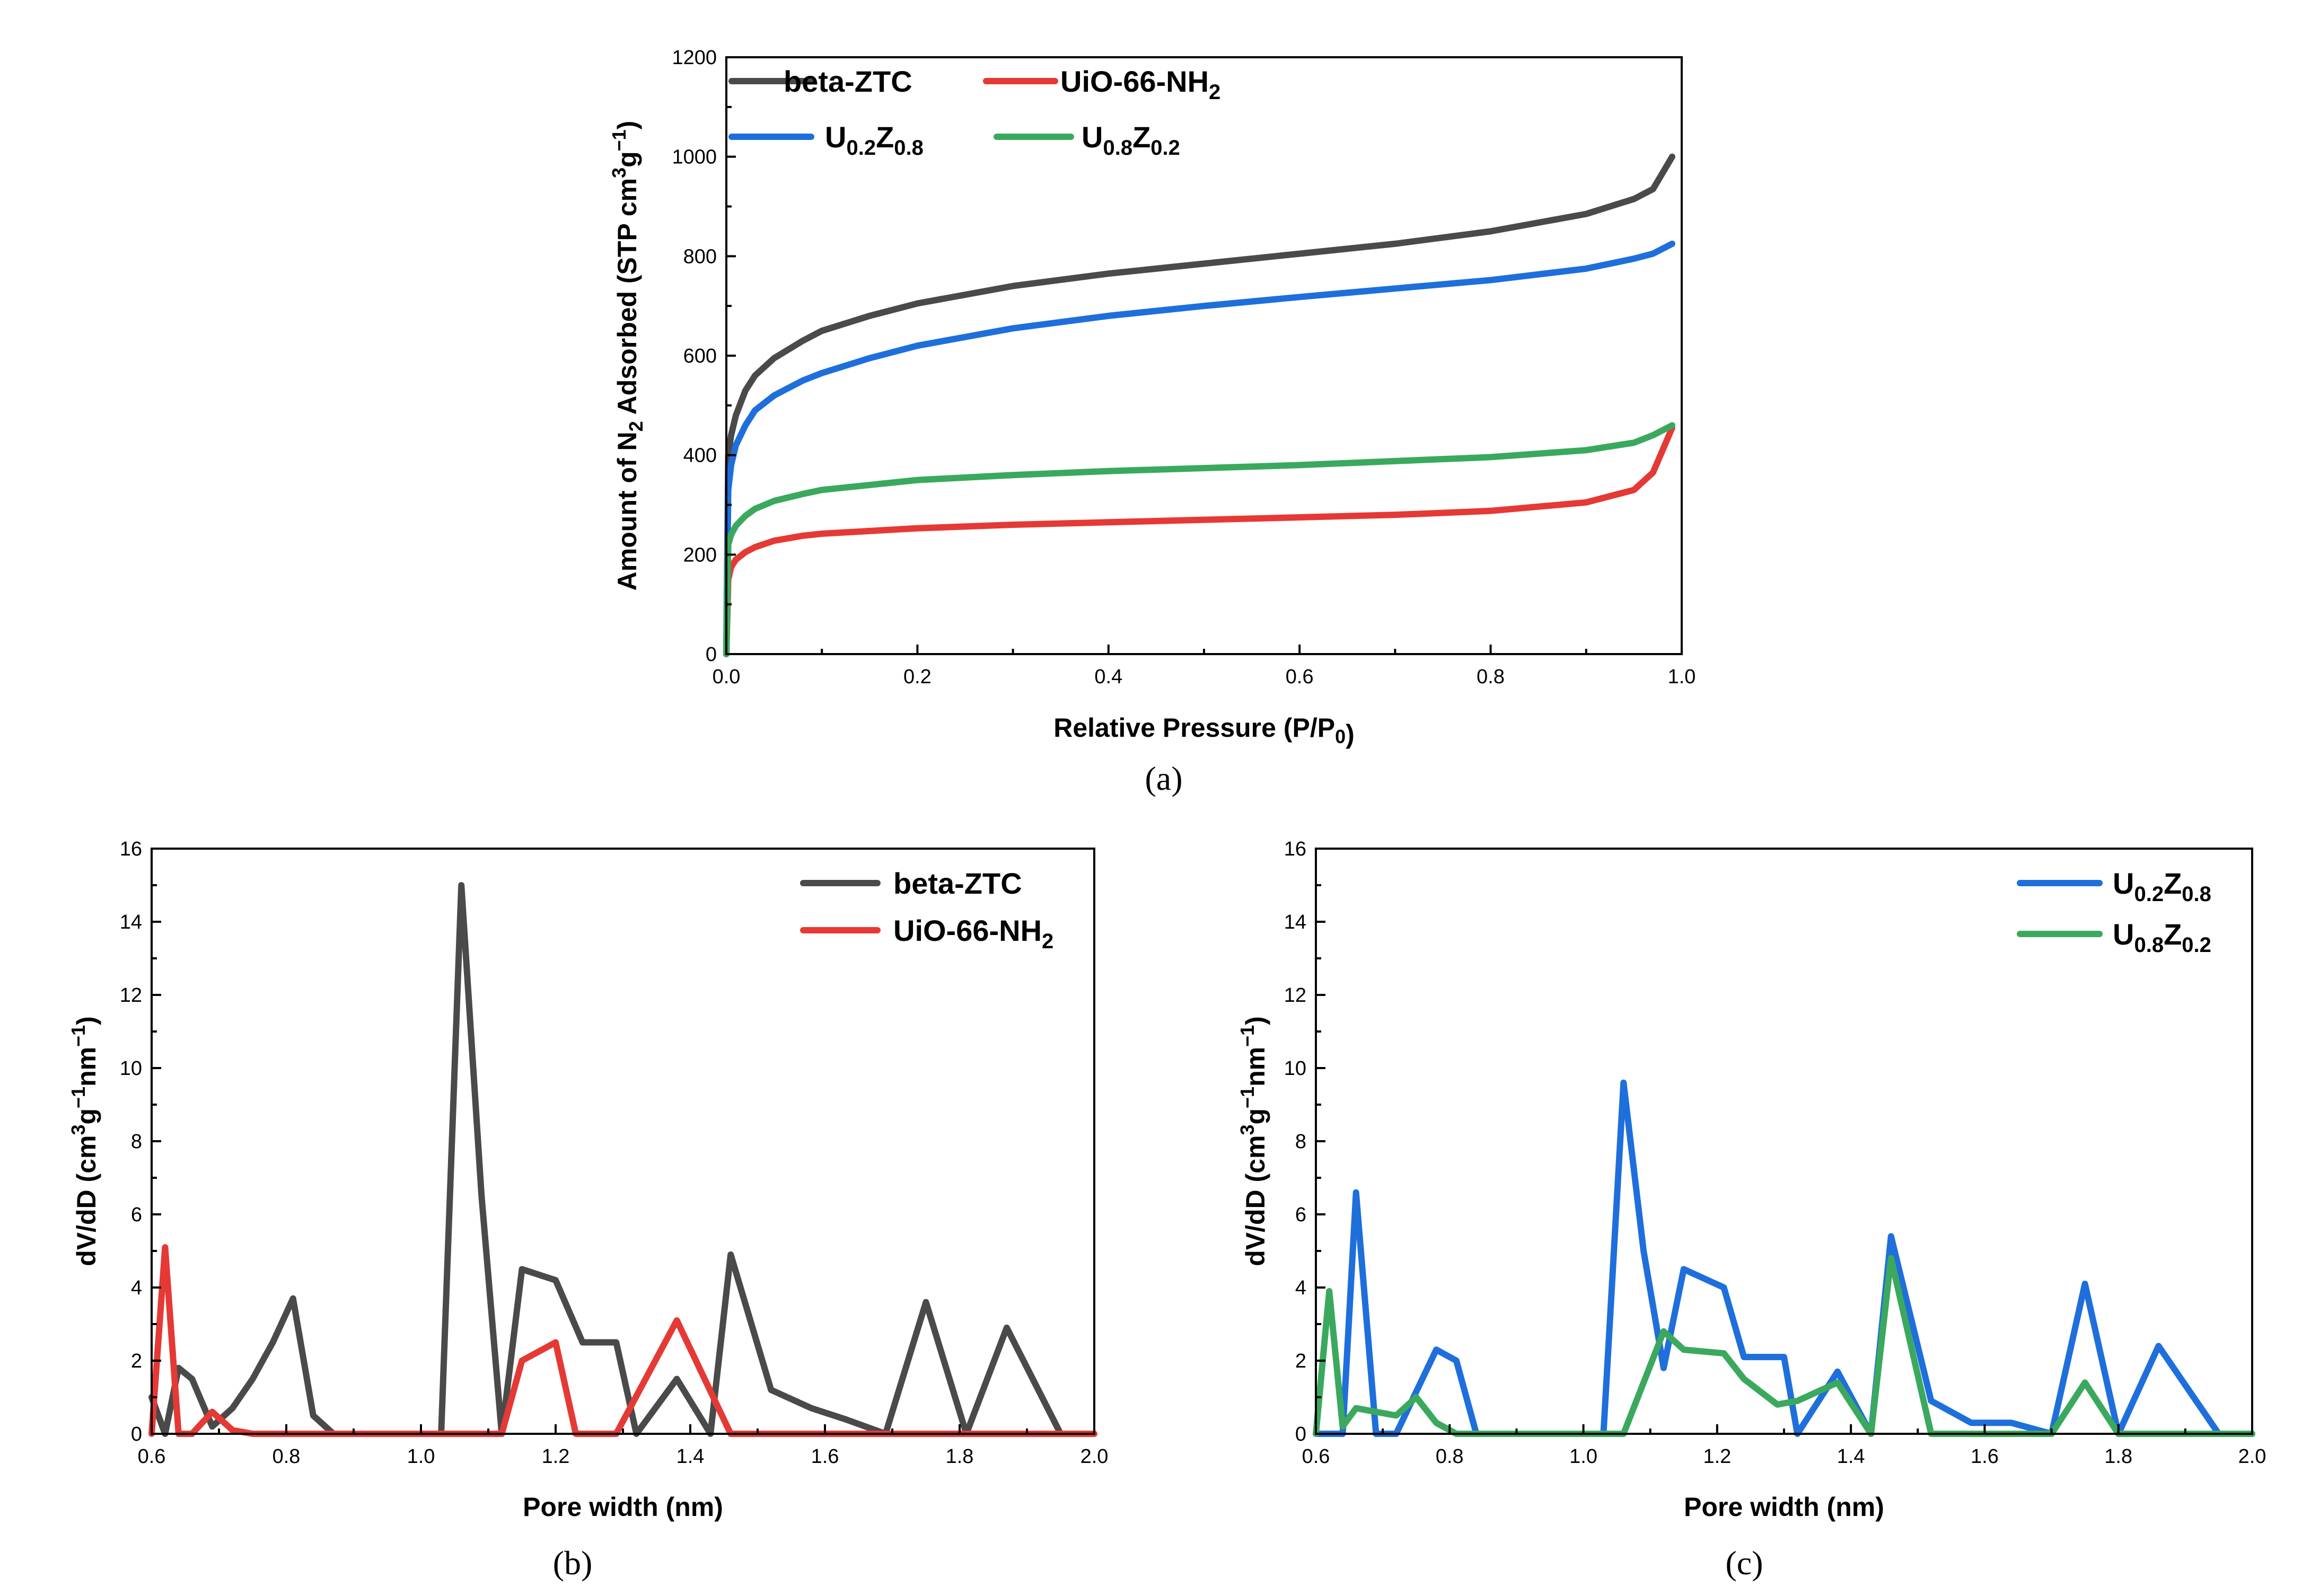 This screenshot has height=1596, width=2302. Describe the element at coordinates (974, 112) in the screenshot. I see `legend-a: beta-ZTC UiO-66-NH2 U0.2Z0.8 U0.8Z0.2` at that location.